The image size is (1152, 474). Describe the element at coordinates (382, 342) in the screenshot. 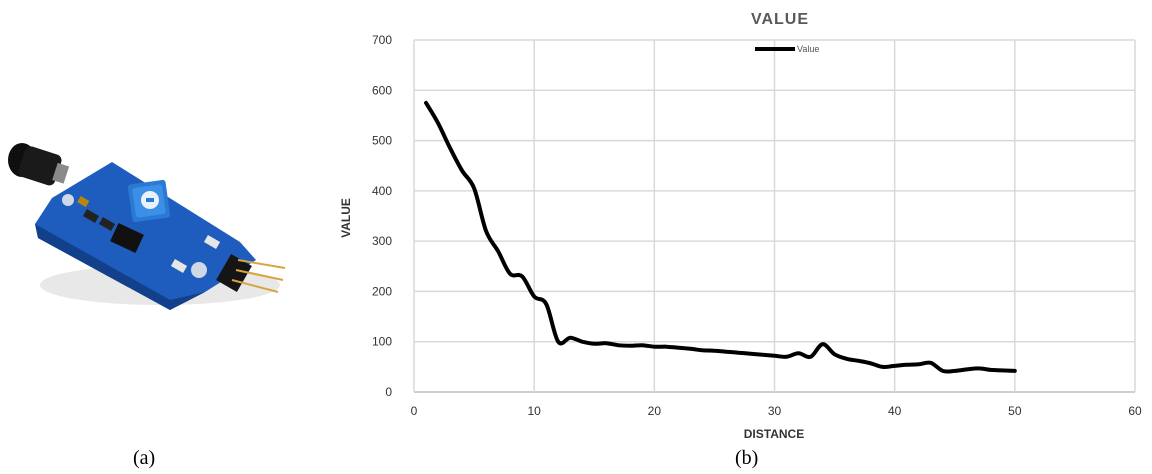

I see `y-tick-label: 100` at that location.